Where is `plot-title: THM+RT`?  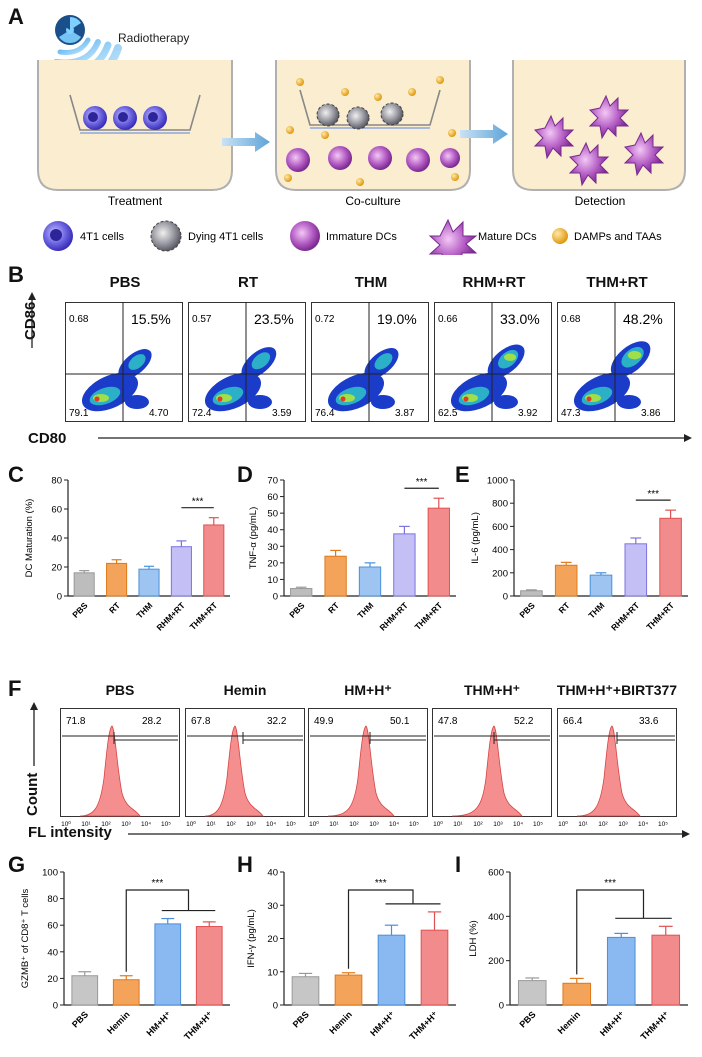
plot-title: THM+RT is located at coordinates (617, 282).